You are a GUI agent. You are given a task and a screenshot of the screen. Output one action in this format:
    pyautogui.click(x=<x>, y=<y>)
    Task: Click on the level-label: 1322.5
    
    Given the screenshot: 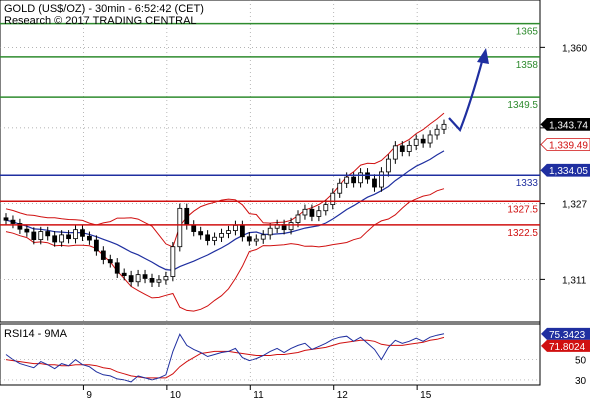 What is the action you would take?
    pyautogui.click(x=522, y=233)
    